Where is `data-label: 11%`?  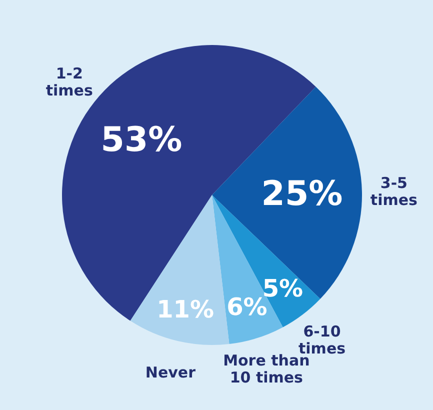 data-label: 11% is located at coordinates (185, 309).